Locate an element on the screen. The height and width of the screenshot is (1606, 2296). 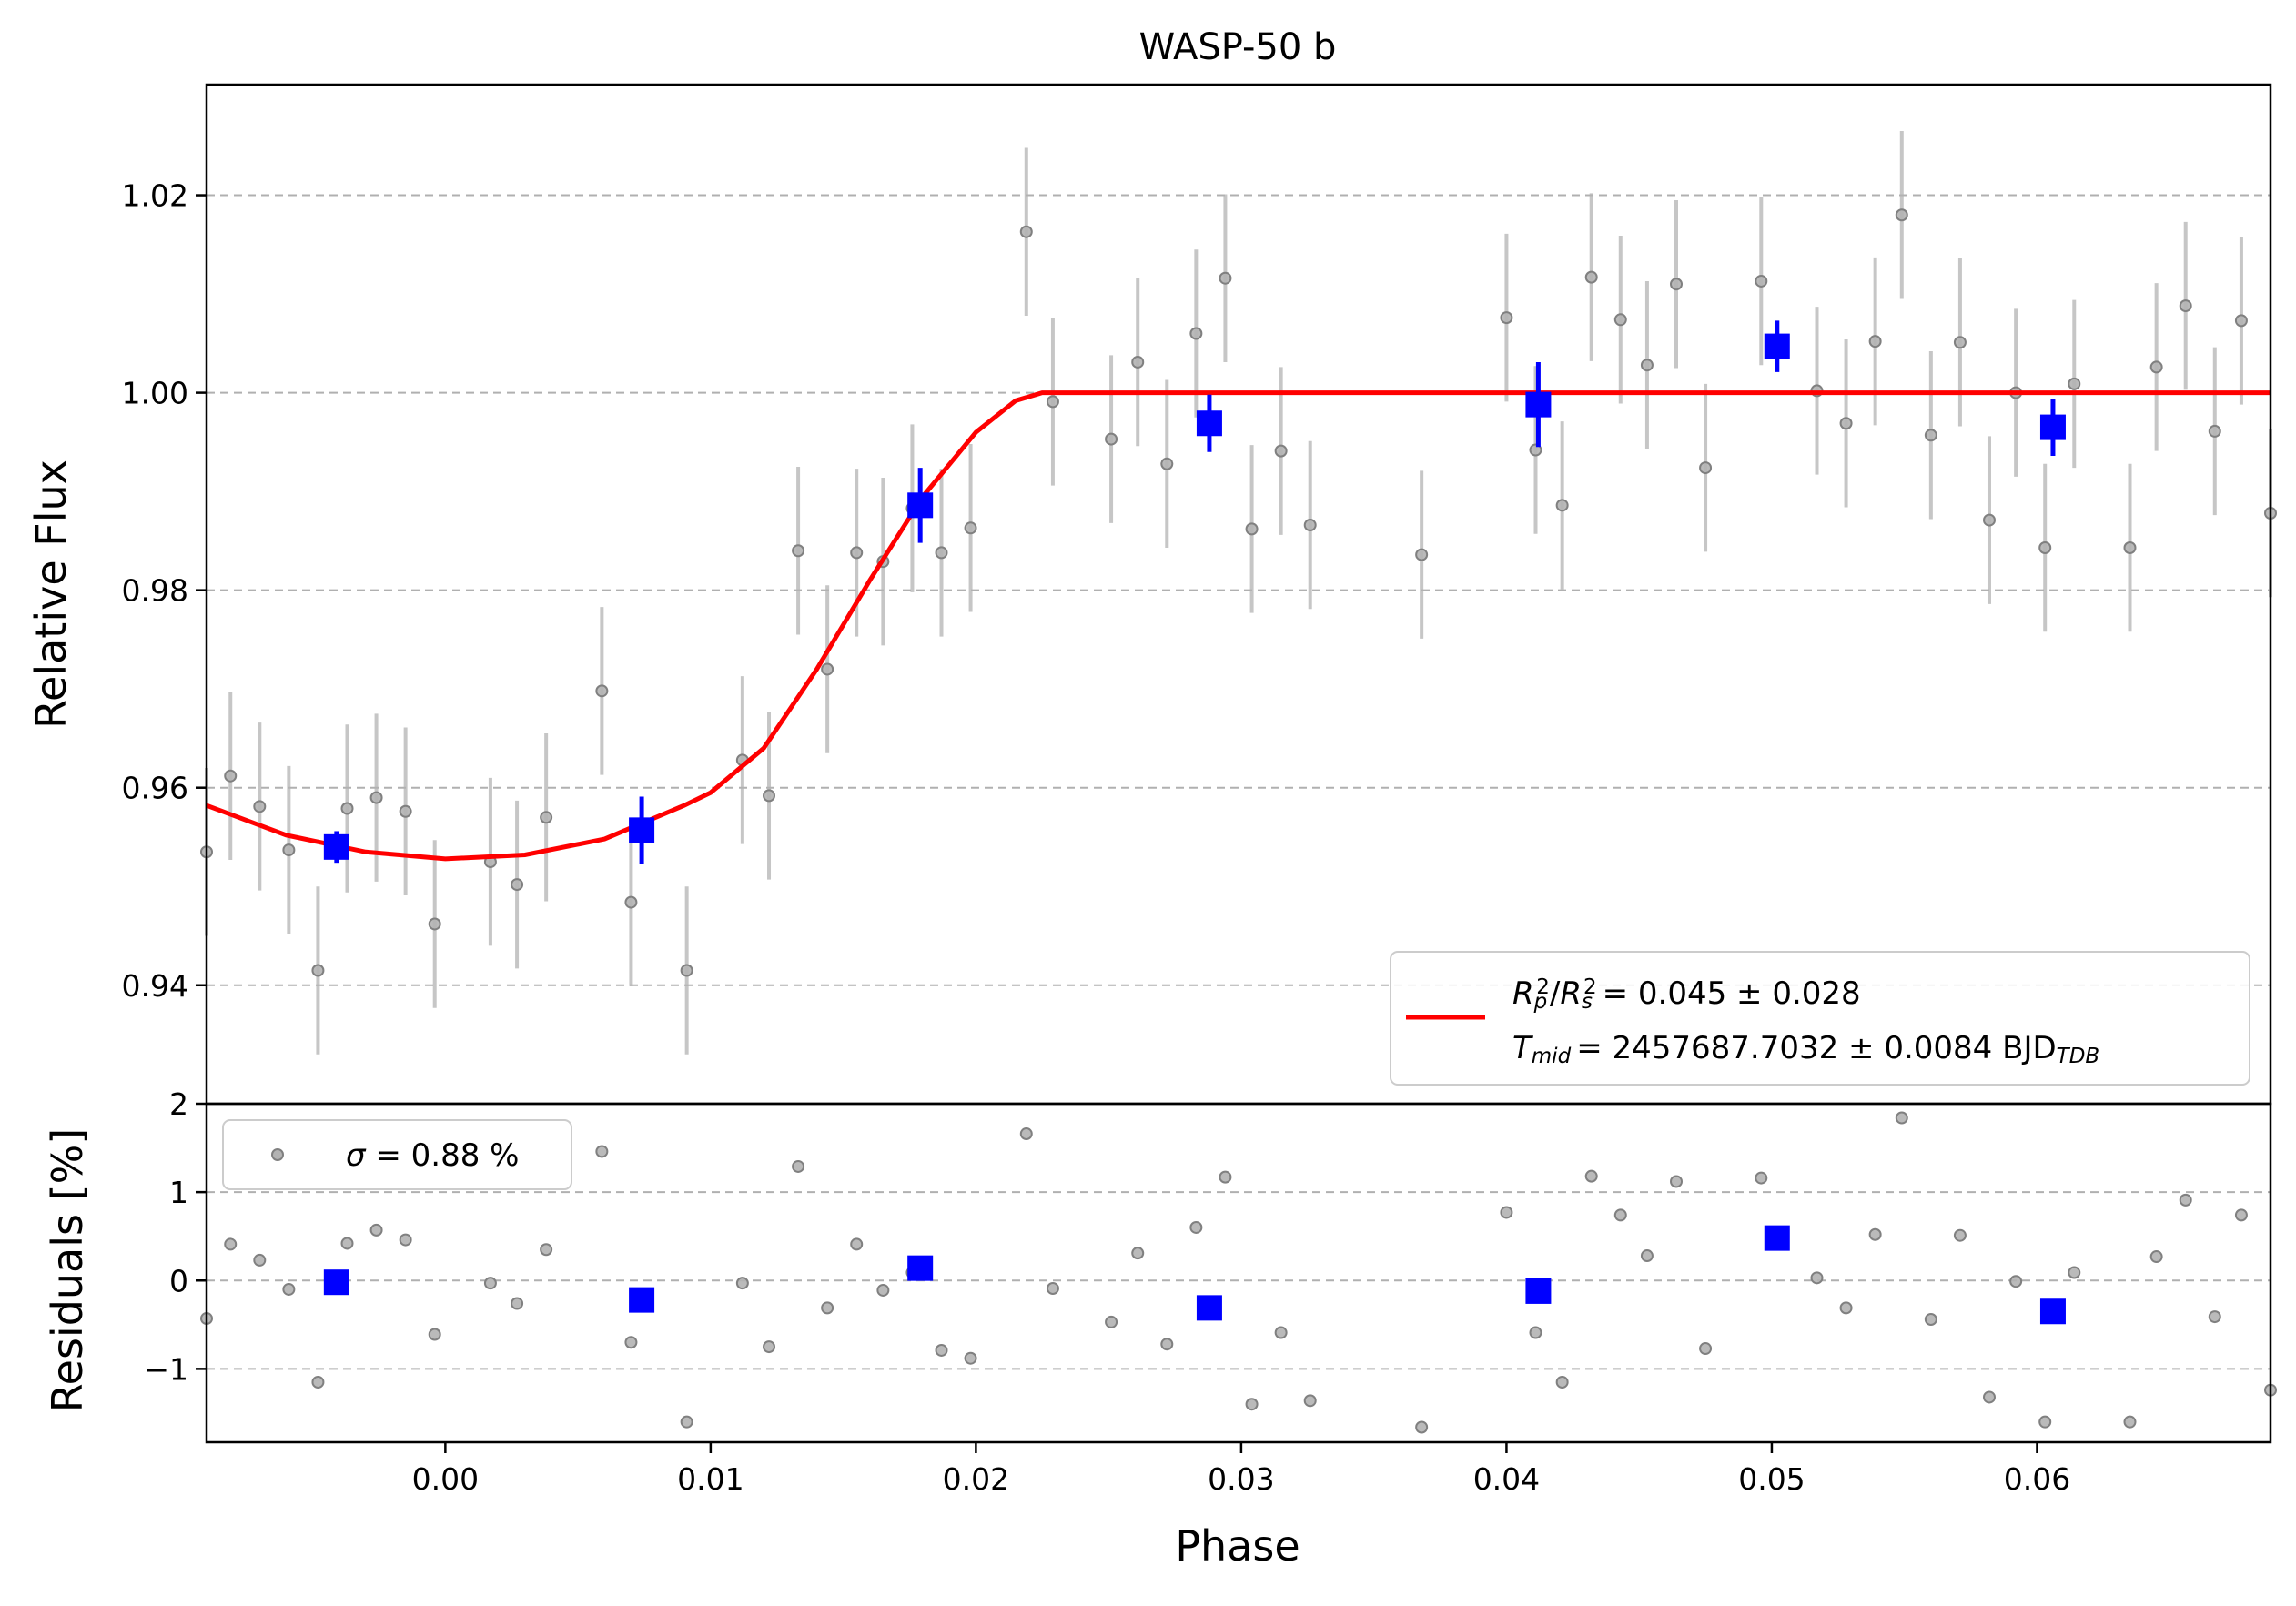
bottom-legend: σ = 0.88 % is located at coordinates (397, 1154).